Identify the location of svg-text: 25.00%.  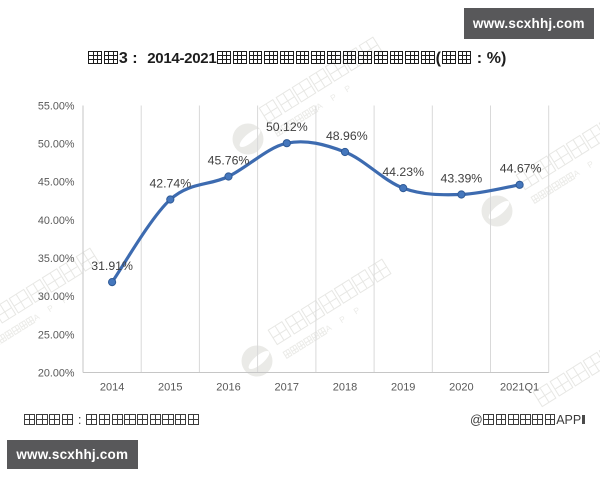
(56, 335).